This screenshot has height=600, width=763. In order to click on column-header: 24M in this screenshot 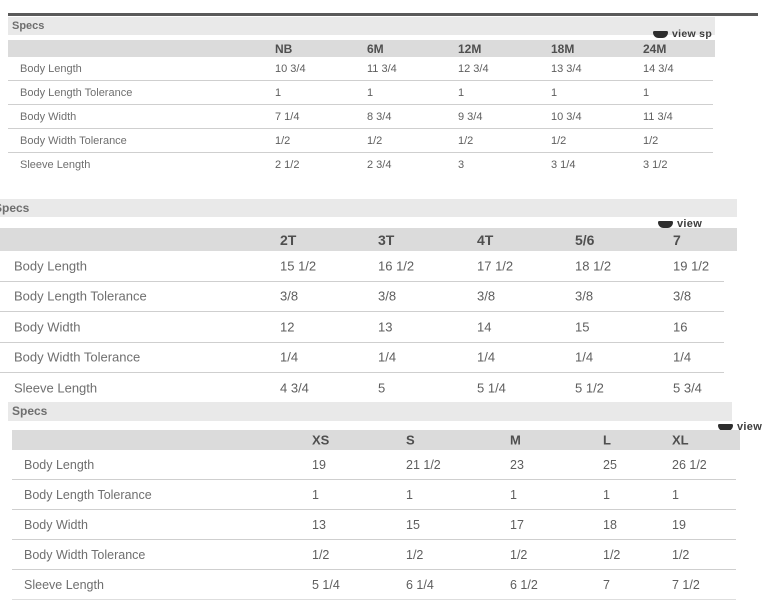, I will do `click(655, 48)`.